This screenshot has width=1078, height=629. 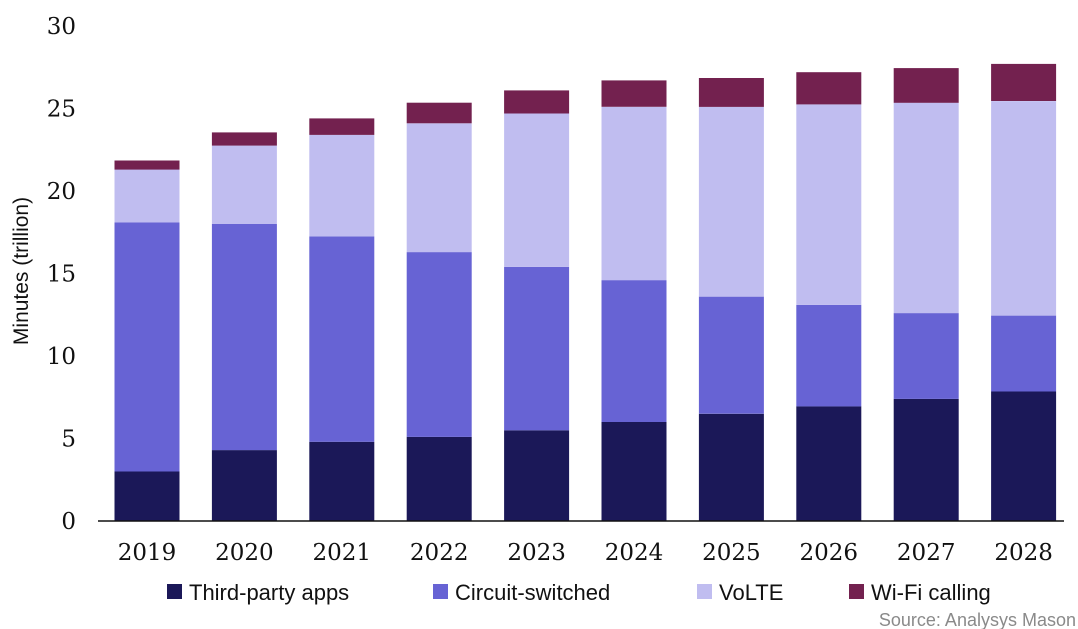 What do you see at coordinates (244, 139) in the screenshot?
I see `bar-segment-wi-fi-calling-2020` at bounding box center [244, 139].